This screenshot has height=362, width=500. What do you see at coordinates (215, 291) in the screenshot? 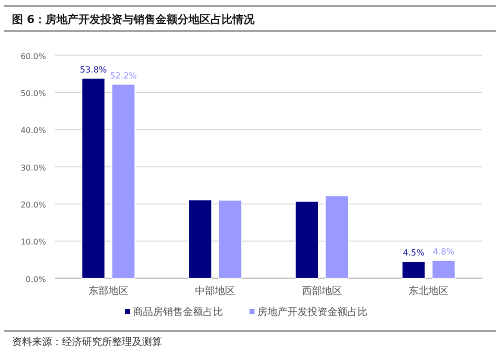
I see `x-tick-label: 中部地区` at bounding box center [215, 291].